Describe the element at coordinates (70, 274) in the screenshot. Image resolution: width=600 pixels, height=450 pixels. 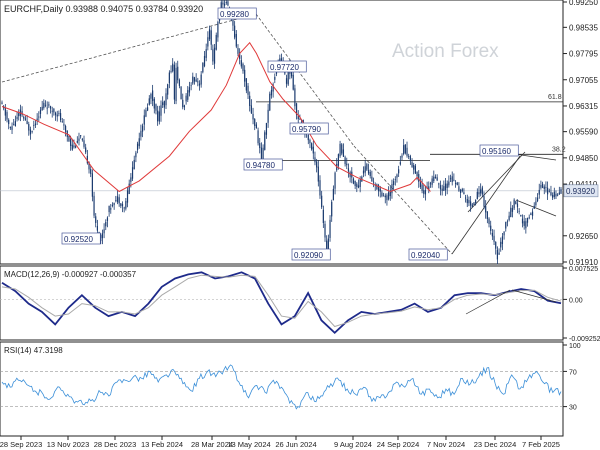
I see `macd-panel-title: MACD(12,26,9) -0.000927 -0.000357` at that location.